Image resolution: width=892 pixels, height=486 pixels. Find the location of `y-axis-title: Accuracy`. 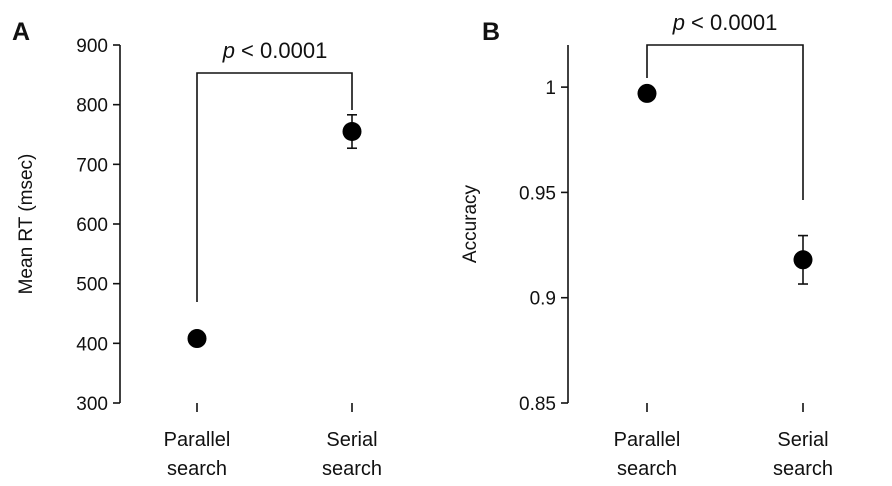

y-axis-title: Accuracy is located at coordinates (470, 223).